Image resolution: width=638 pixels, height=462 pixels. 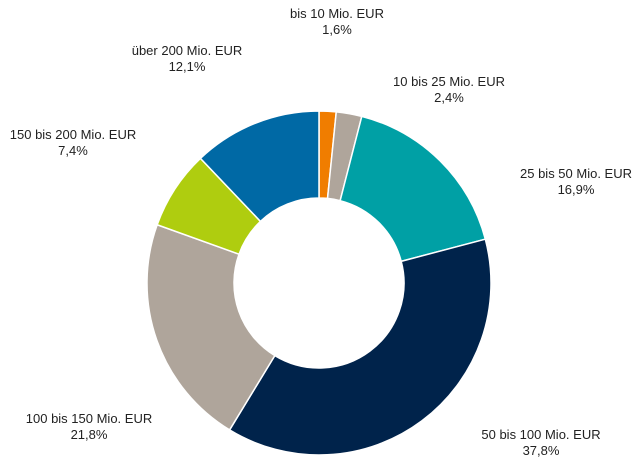 I want to click on slice-label-150-bis-200-mio-eur: 150 bis 200 Mio. EUR 7,4%, so click(x=73, y=142).